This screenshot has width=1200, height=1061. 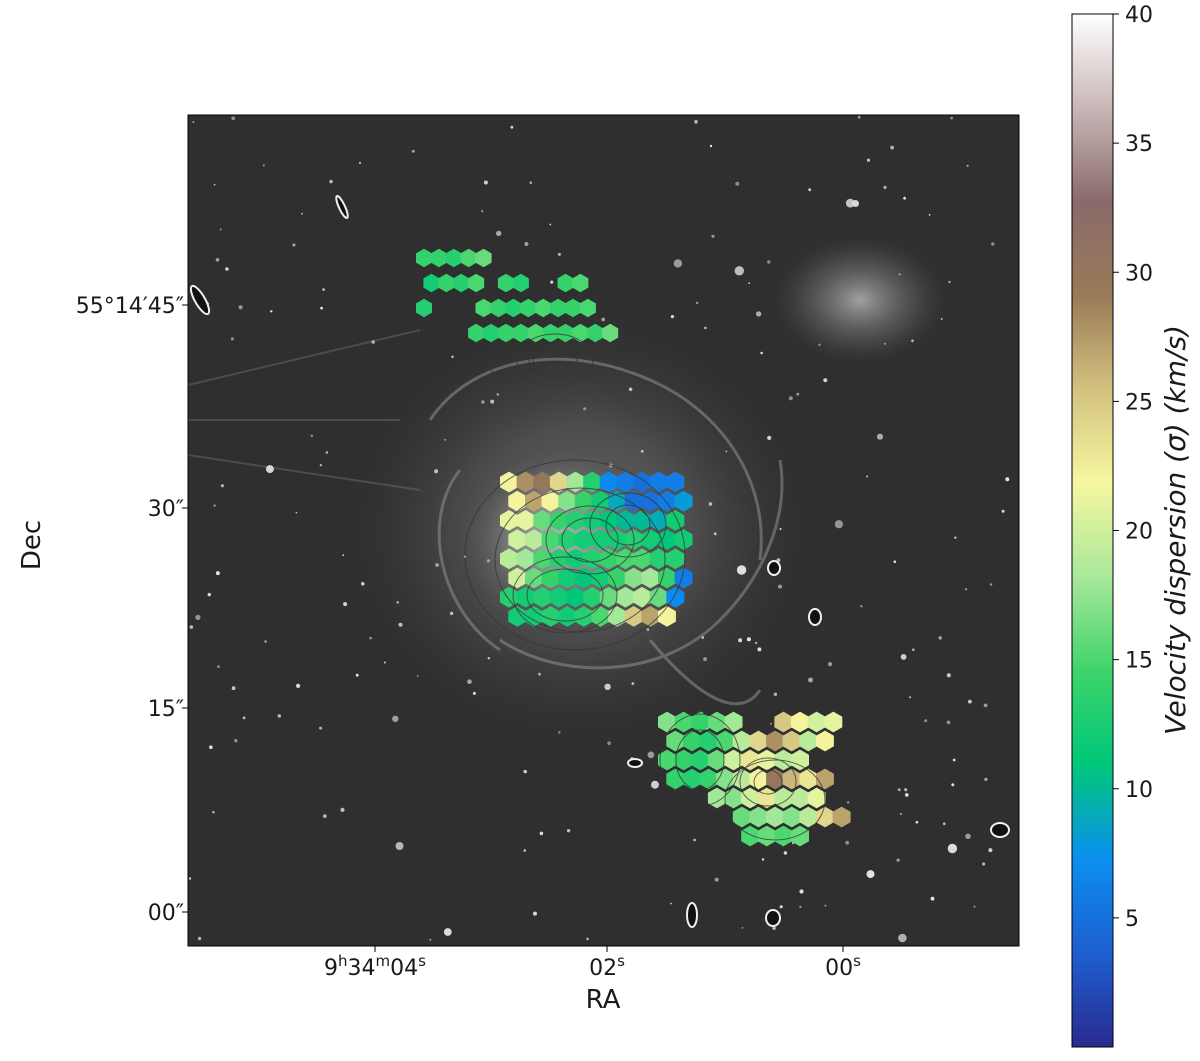 What do you see at coordinates (1139, 15) in the screenshot?
I see `colorbar-tick-label: 40` at bounding box center [1139, 15].